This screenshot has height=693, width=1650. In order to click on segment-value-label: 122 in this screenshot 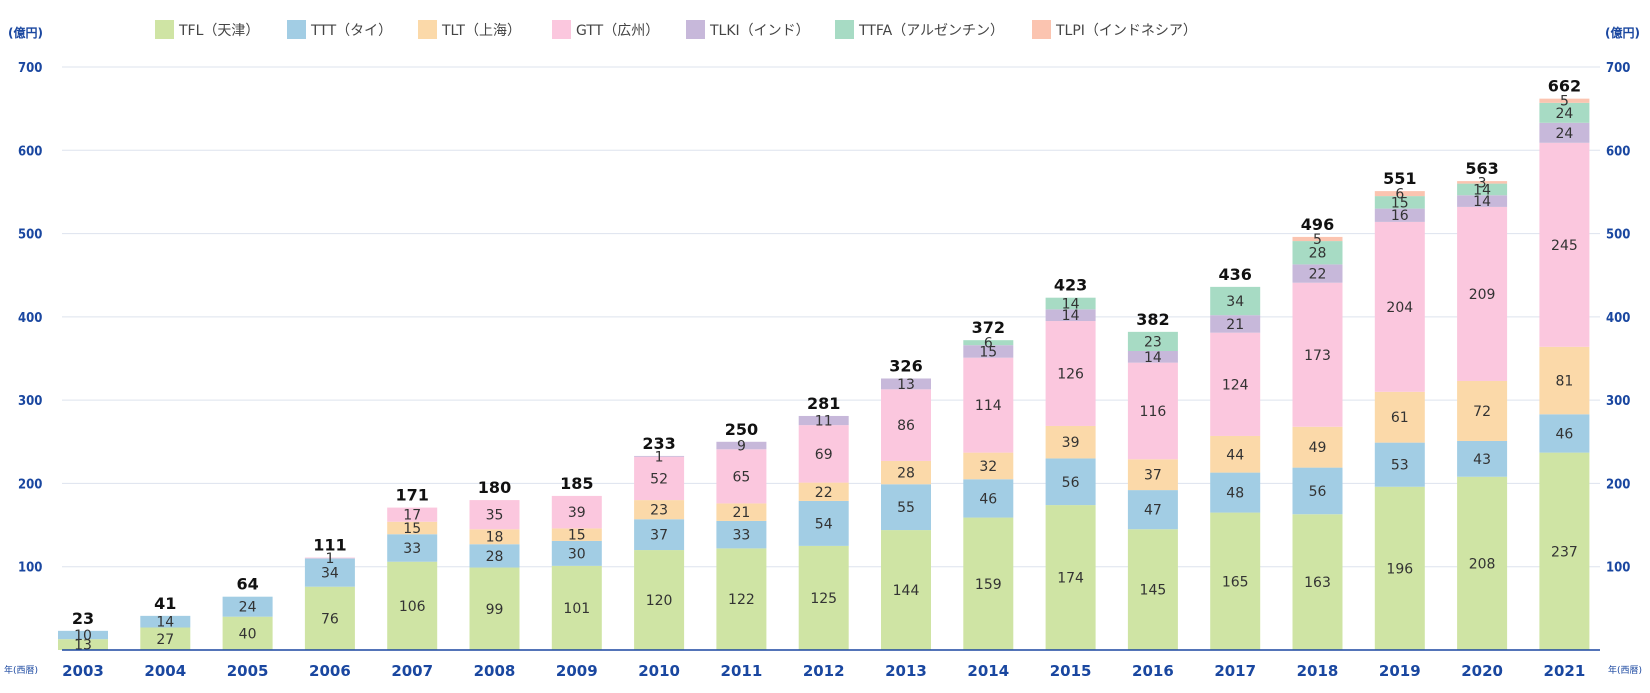, I will do `click(741, 600)`.